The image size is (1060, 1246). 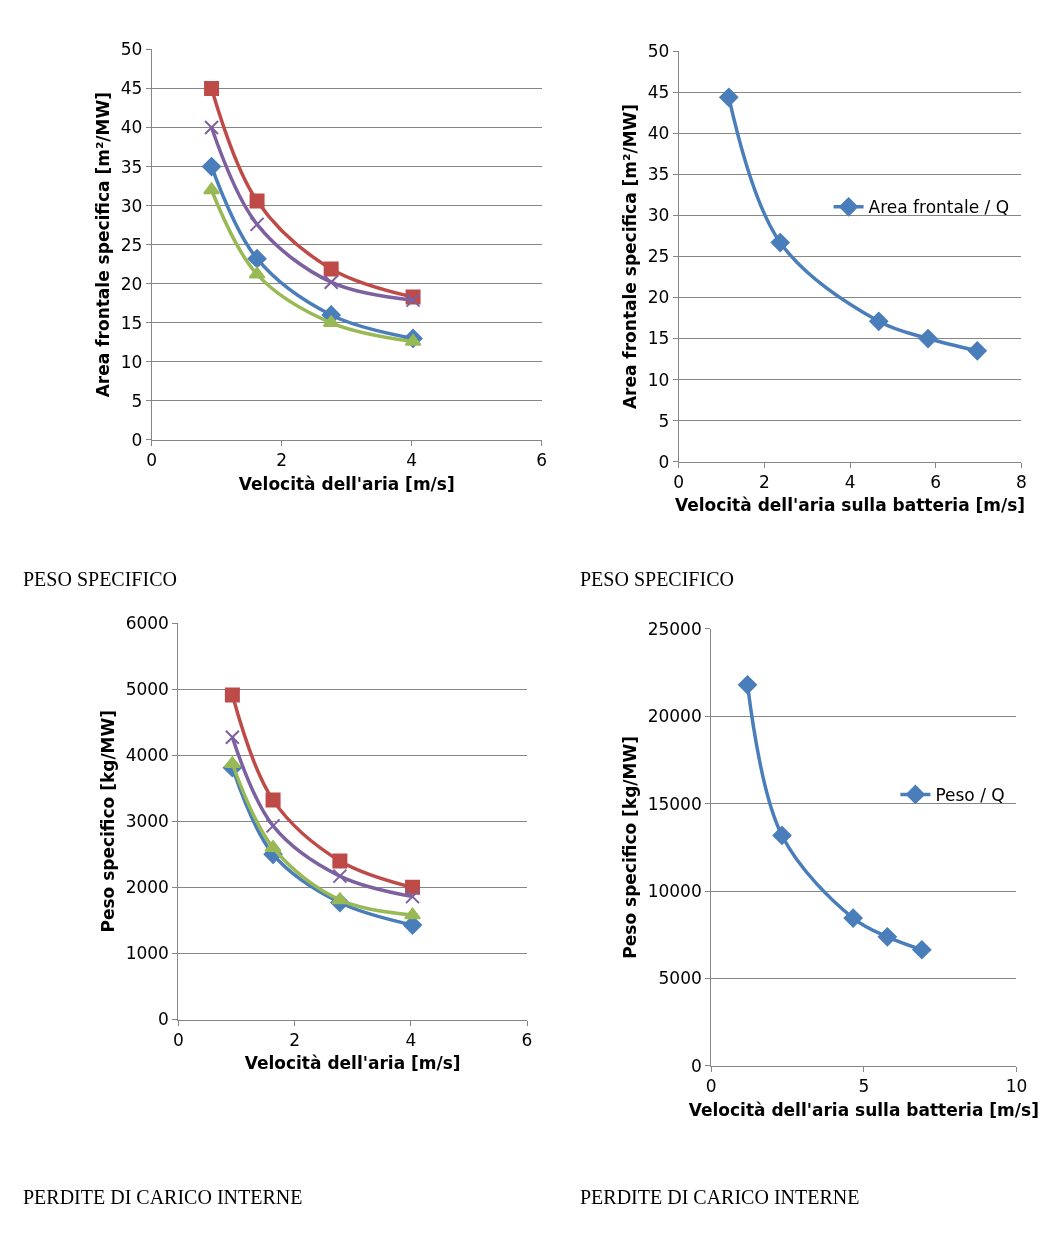 What do you see at coordinates (939, 207) in the screenshot?
I see `legend-label: Area frontale / Q` at bounding box center [939, 207].